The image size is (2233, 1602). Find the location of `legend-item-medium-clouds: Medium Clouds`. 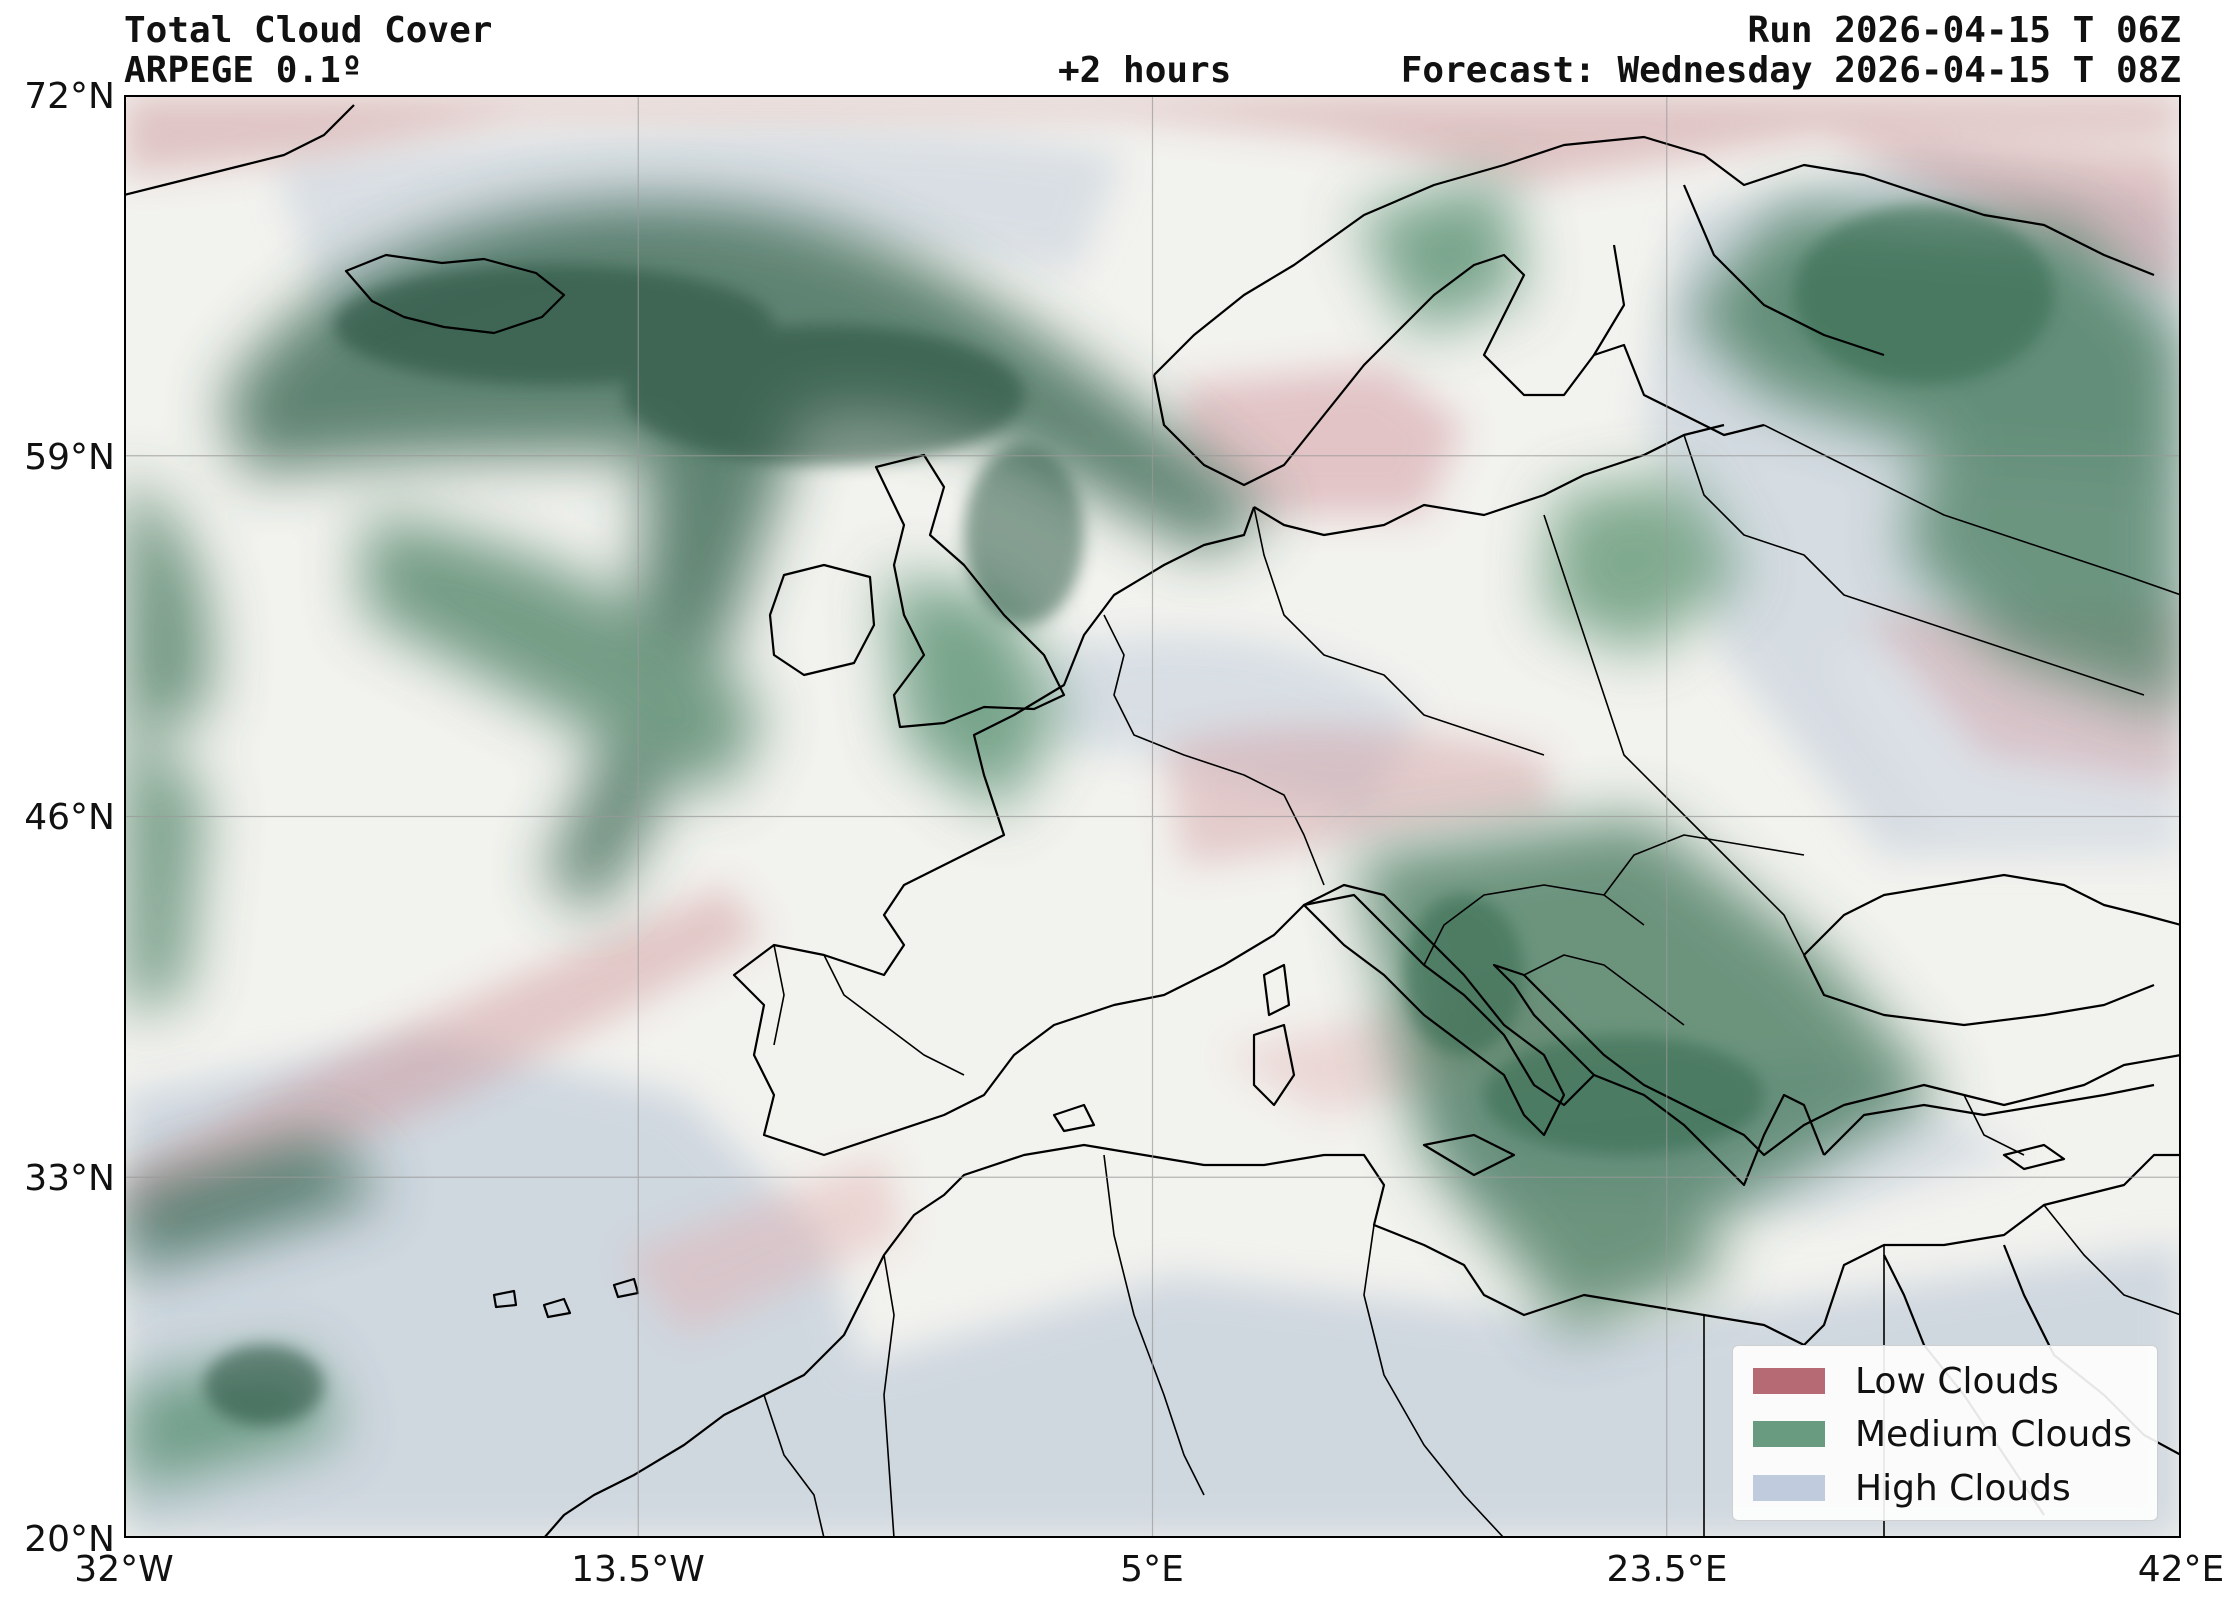

legend-item-medium-clouds: Medium Clouds is located at coordinates (1942, 1434).